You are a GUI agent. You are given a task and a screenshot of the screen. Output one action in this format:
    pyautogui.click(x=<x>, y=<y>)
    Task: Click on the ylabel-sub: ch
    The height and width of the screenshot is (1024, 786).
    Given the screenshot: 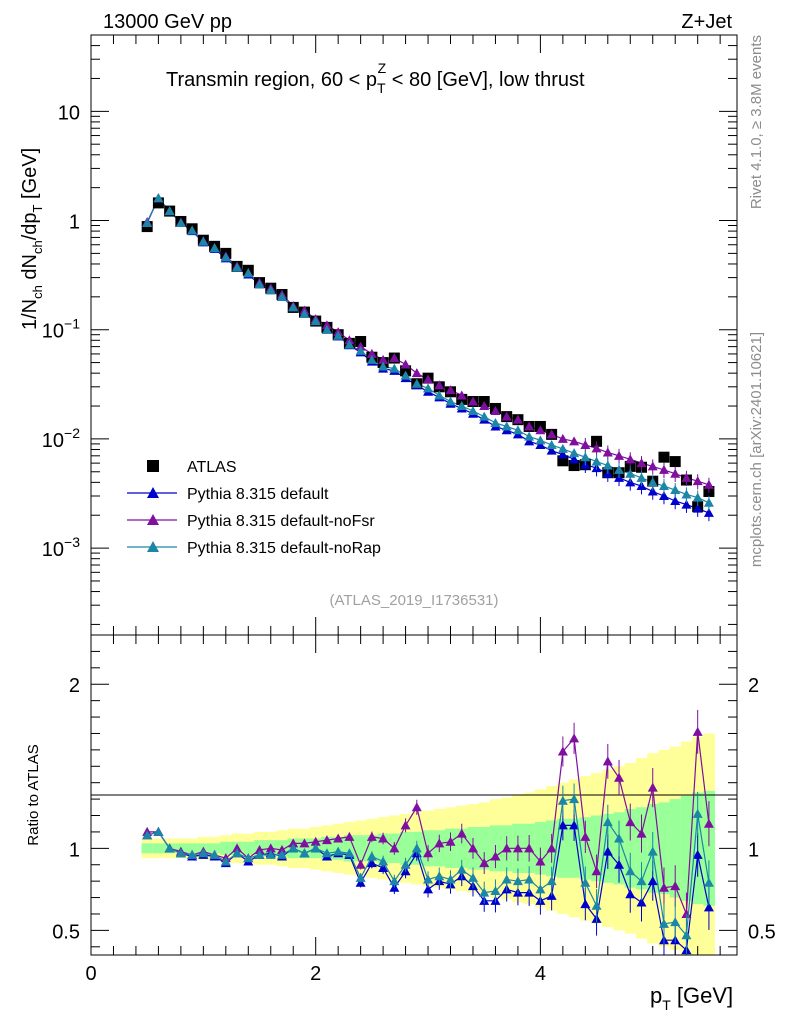 What is the action you would take?
    pyautogui.click(x=37, y=247)
    